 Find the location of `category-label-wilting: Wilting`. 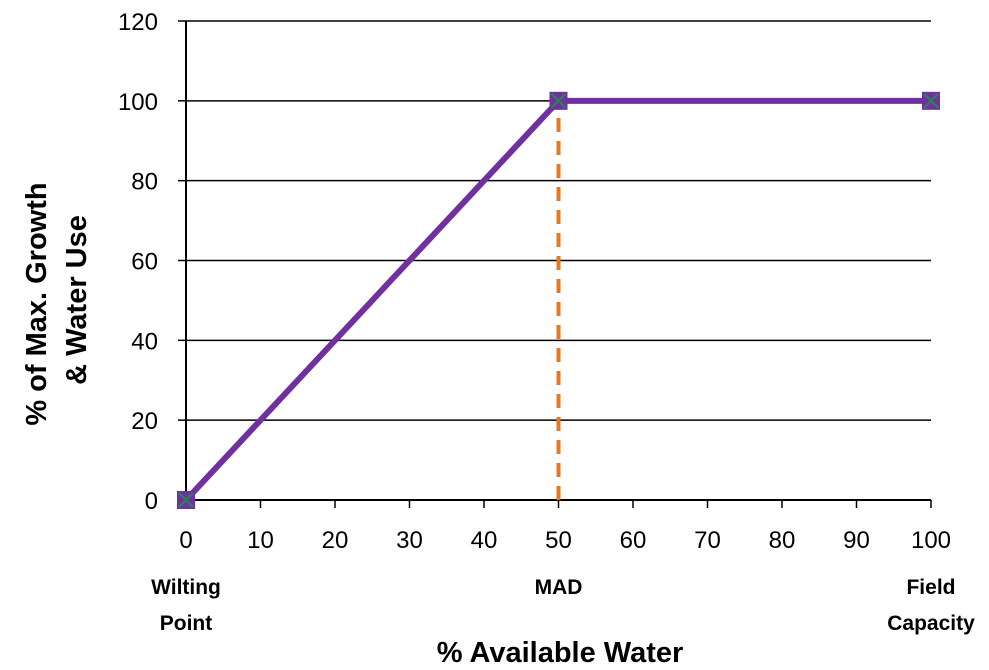

category-label-wilting: Wilting is located at coordinates (186, 587).